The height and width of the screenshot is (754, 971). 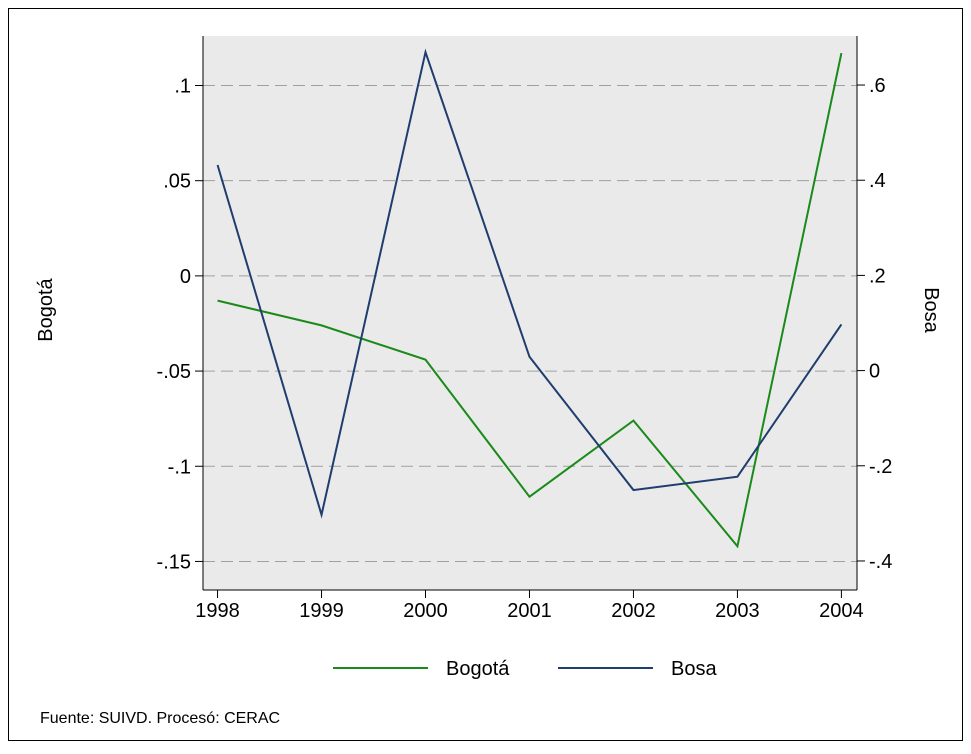 I want to click on y2-tick-label: -.2, so click(x=880, y=467).